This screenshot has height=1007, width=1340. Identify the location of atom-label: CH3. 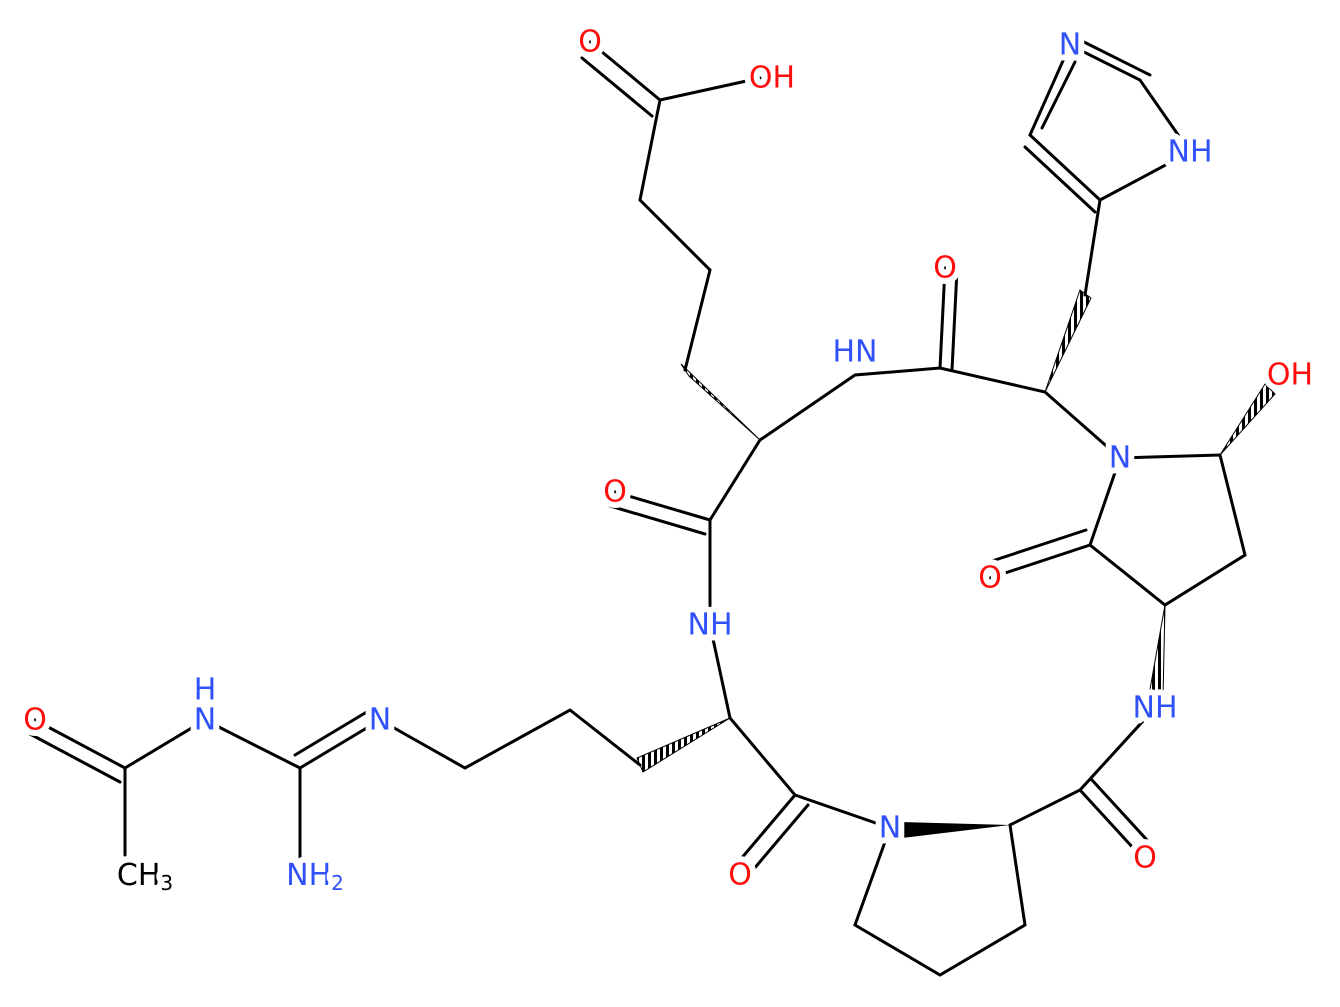
(145, 877).